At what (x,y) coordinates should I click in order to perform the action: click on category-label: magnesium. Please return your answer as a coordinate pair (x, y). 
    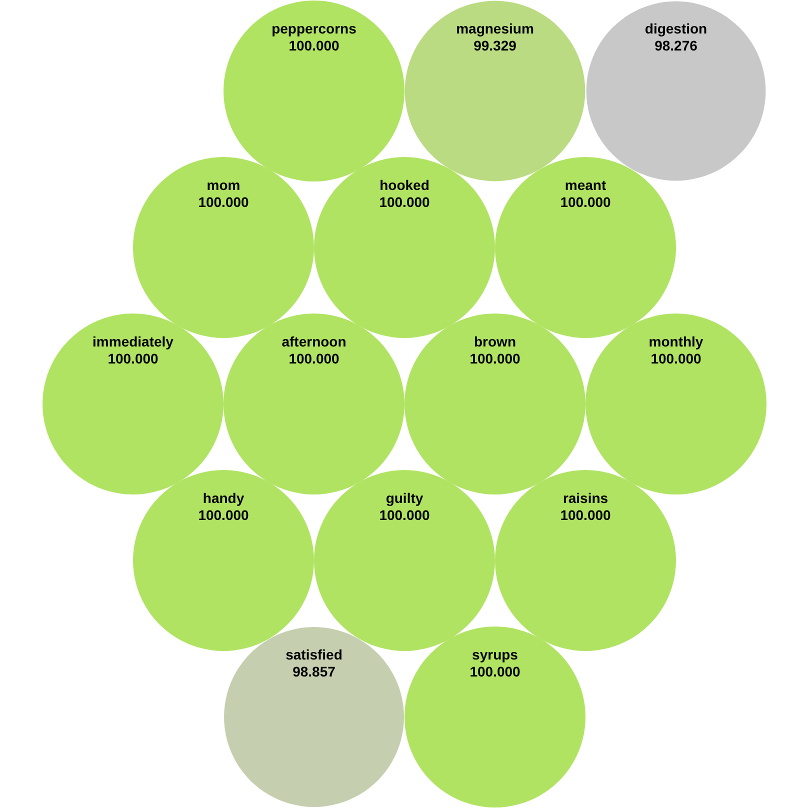
    Looking at the image, I should click on (495, 28).